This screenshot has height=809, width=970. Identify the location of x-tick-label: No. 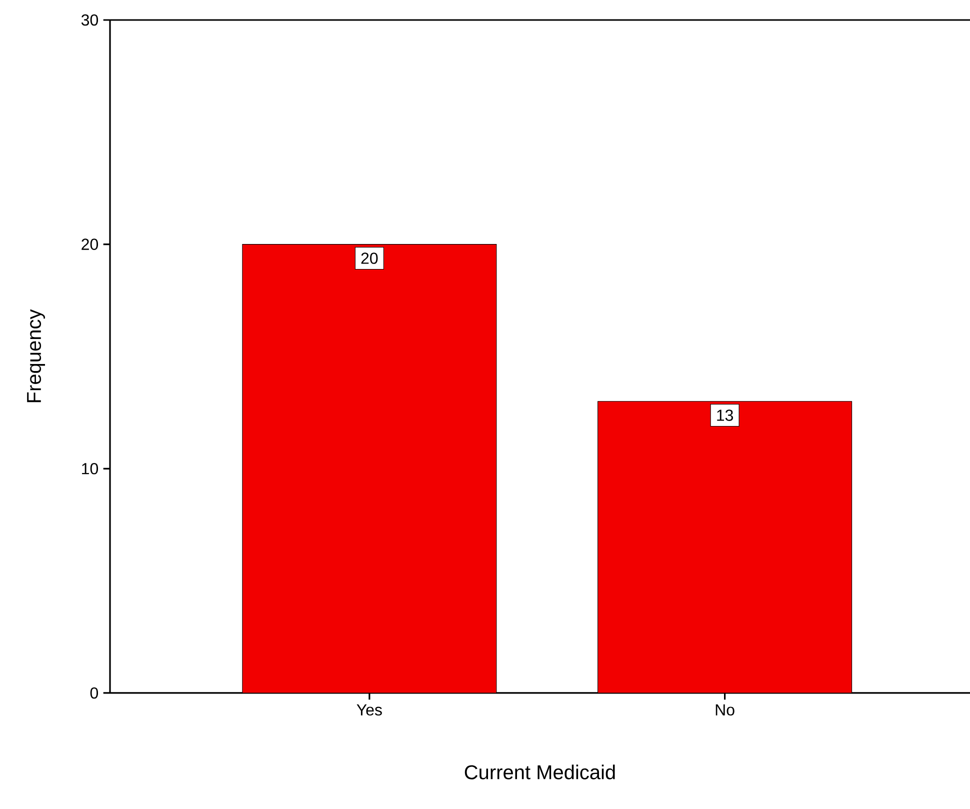
(725, 710).